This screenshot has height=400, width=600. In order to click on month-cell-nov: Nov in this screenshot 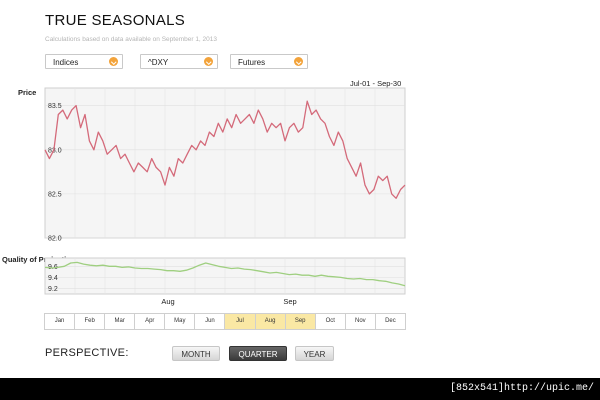, I will do `click(360, 321)`.